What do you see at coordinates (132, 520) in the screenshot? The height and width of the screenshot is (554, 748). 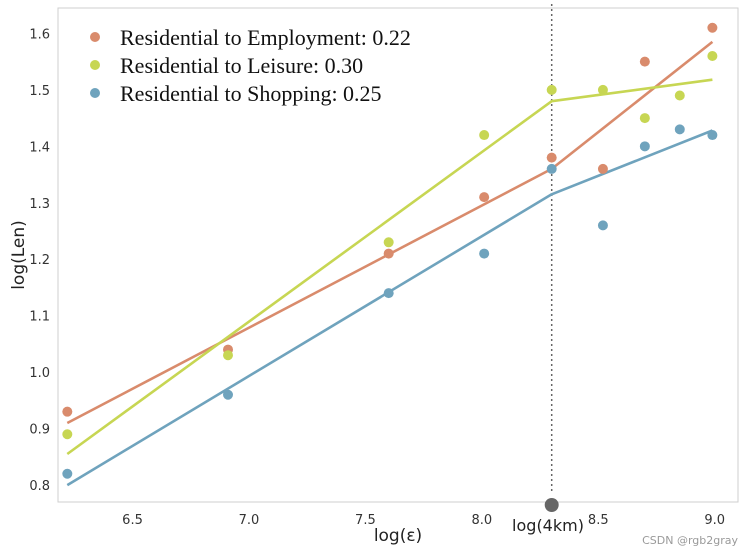 I see `x-tick-label-0: 6.5` at bounding box center [132, 520].